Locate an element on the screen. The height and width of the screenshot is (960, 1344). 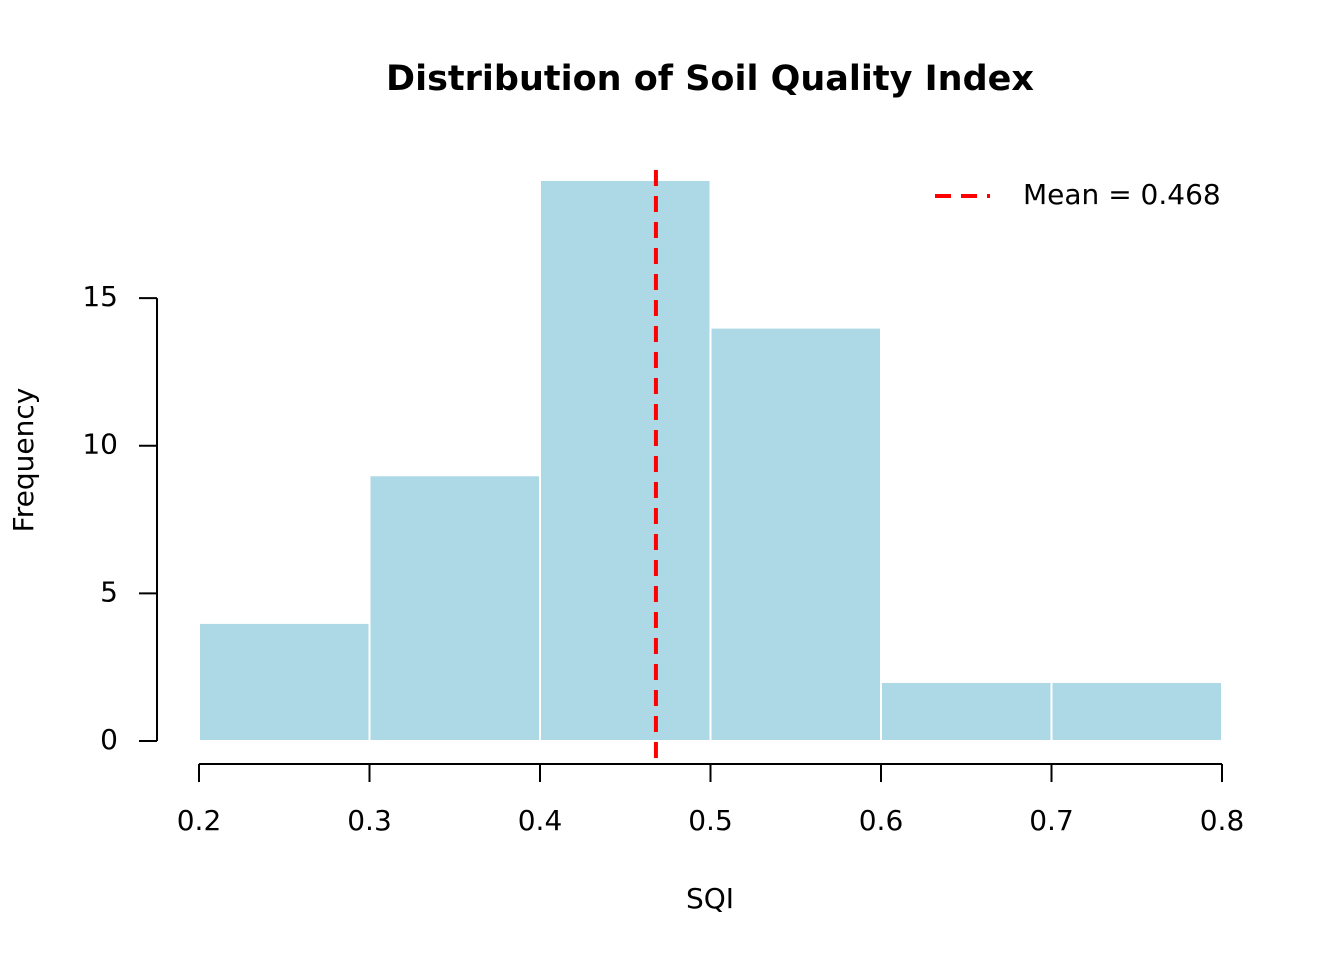
x-tick-label: 0.8 is located at coordinates (1222, 820).